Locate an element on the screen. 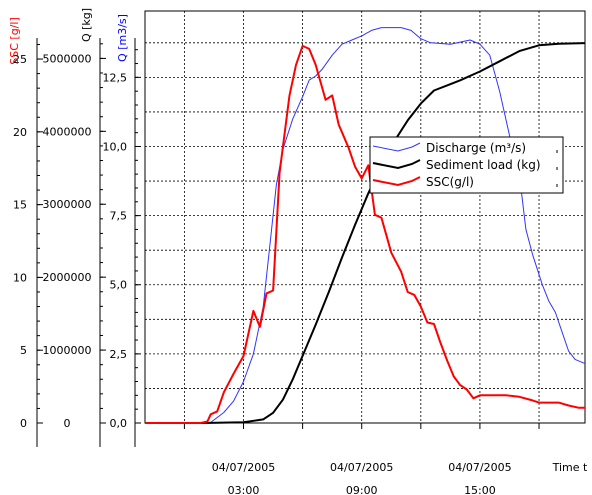  y-tick-label-ssc: 0 is located at coordinates (23, 423).